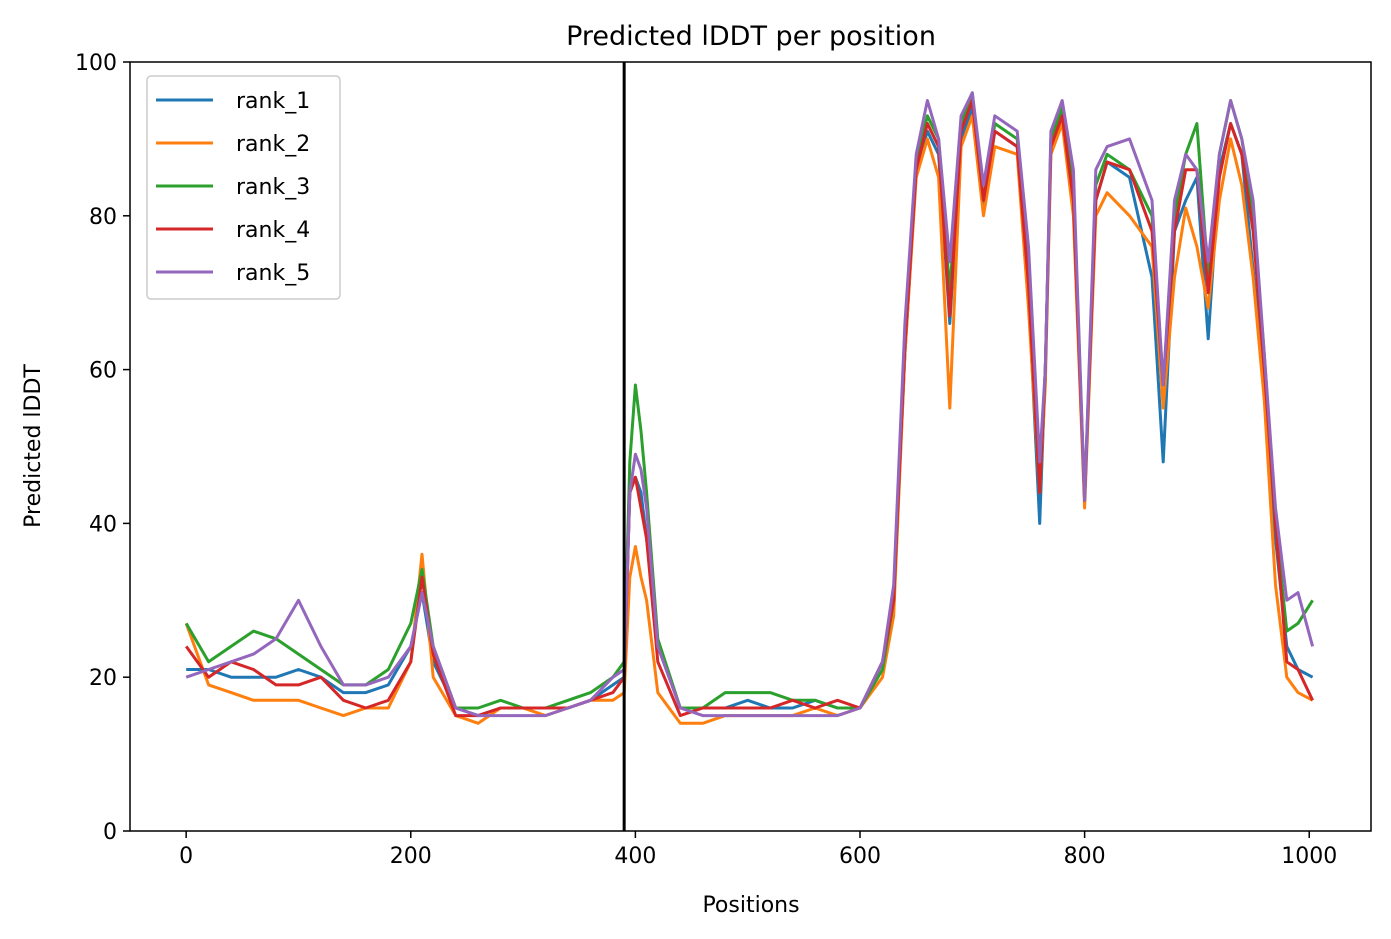  I want to click on y-tick-label: 20, so click(103, 678).